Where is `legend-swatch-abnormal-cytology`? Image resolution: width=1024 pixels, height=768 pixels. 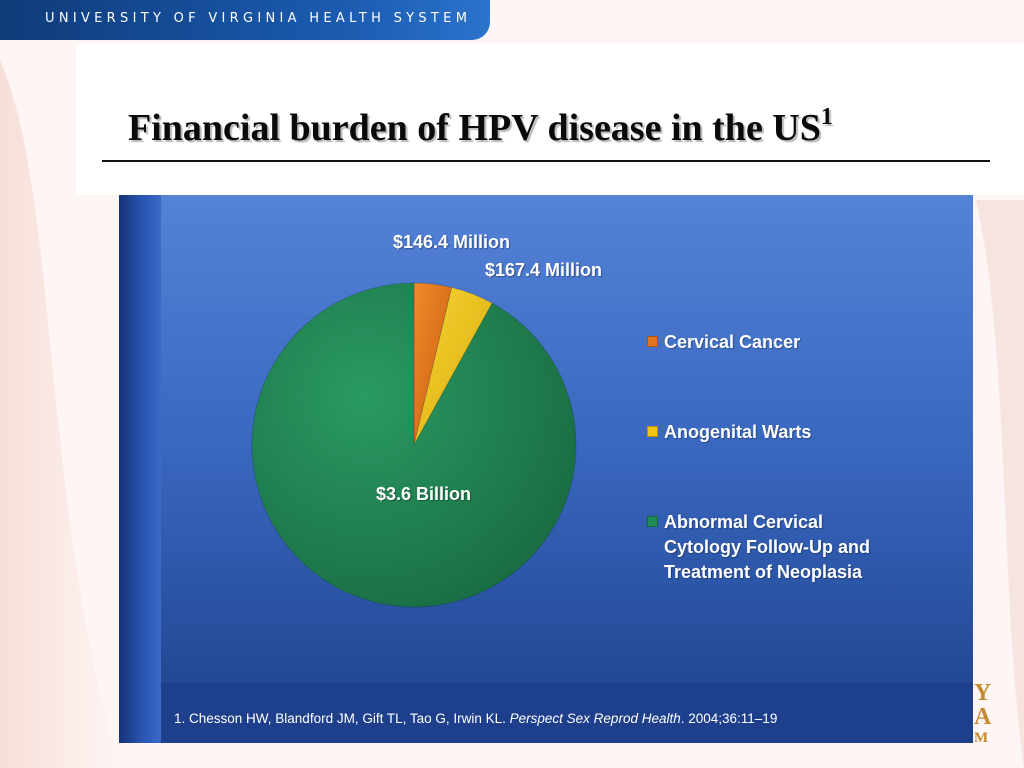 legend-swatch-abnormal-cytology is located at coordinates (652, 521).